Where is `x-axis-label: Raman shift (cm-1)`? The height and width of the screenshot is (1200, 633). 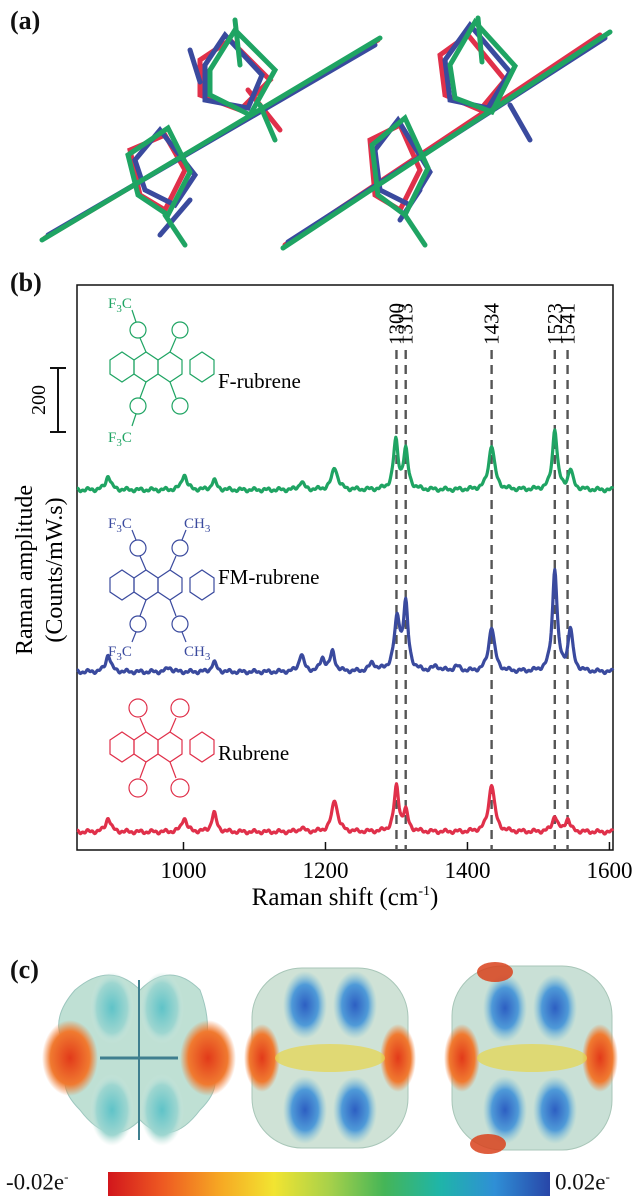 x-axis-label: Raman shift (cm-1) is located at coordinates (345, 897).